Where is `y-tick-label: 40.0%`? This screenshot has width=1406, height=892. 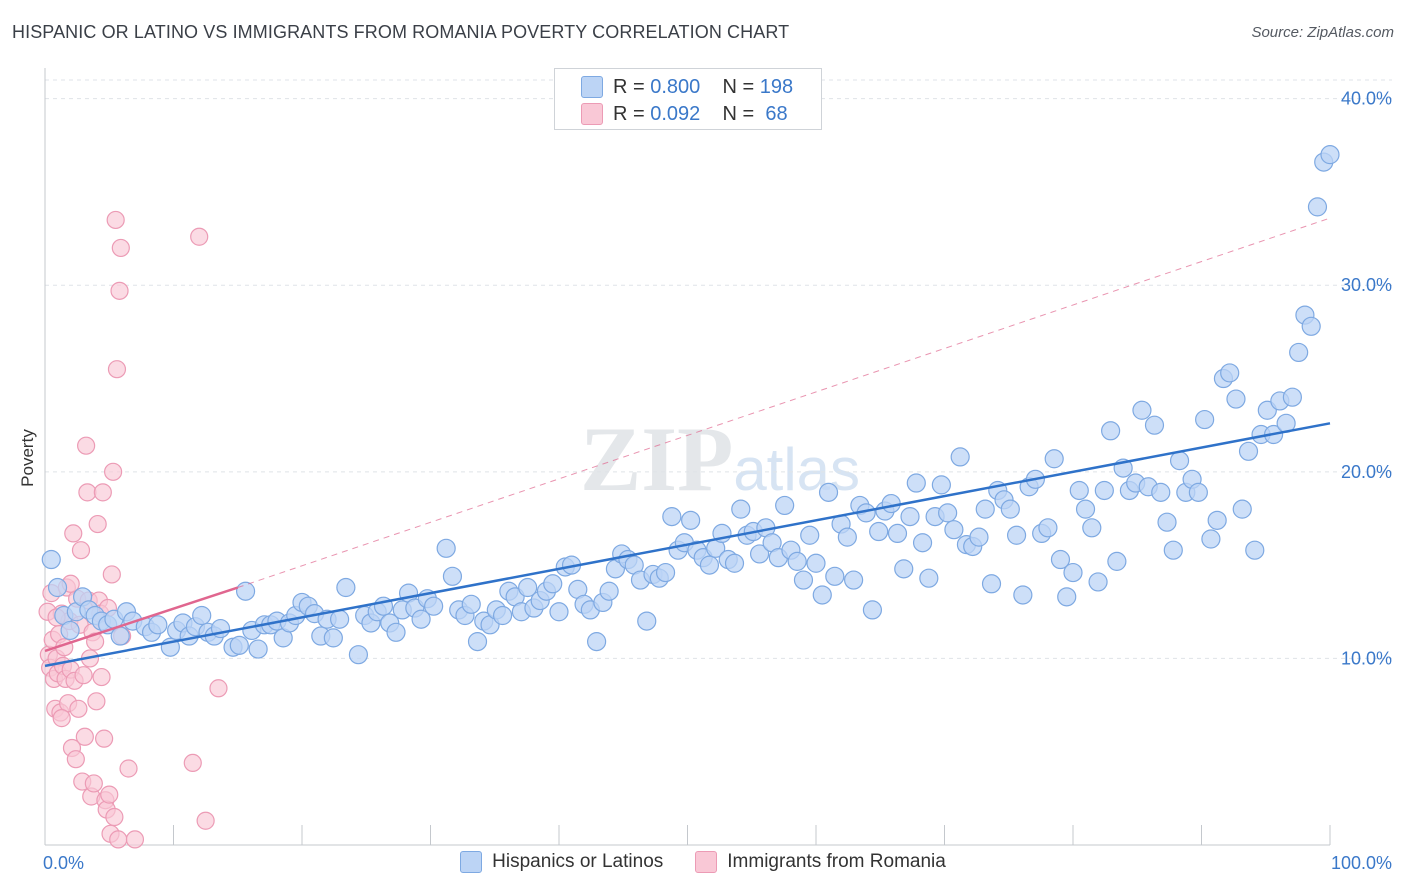
y-tick-label: 40.0% is located at coordinates (1366, 99).